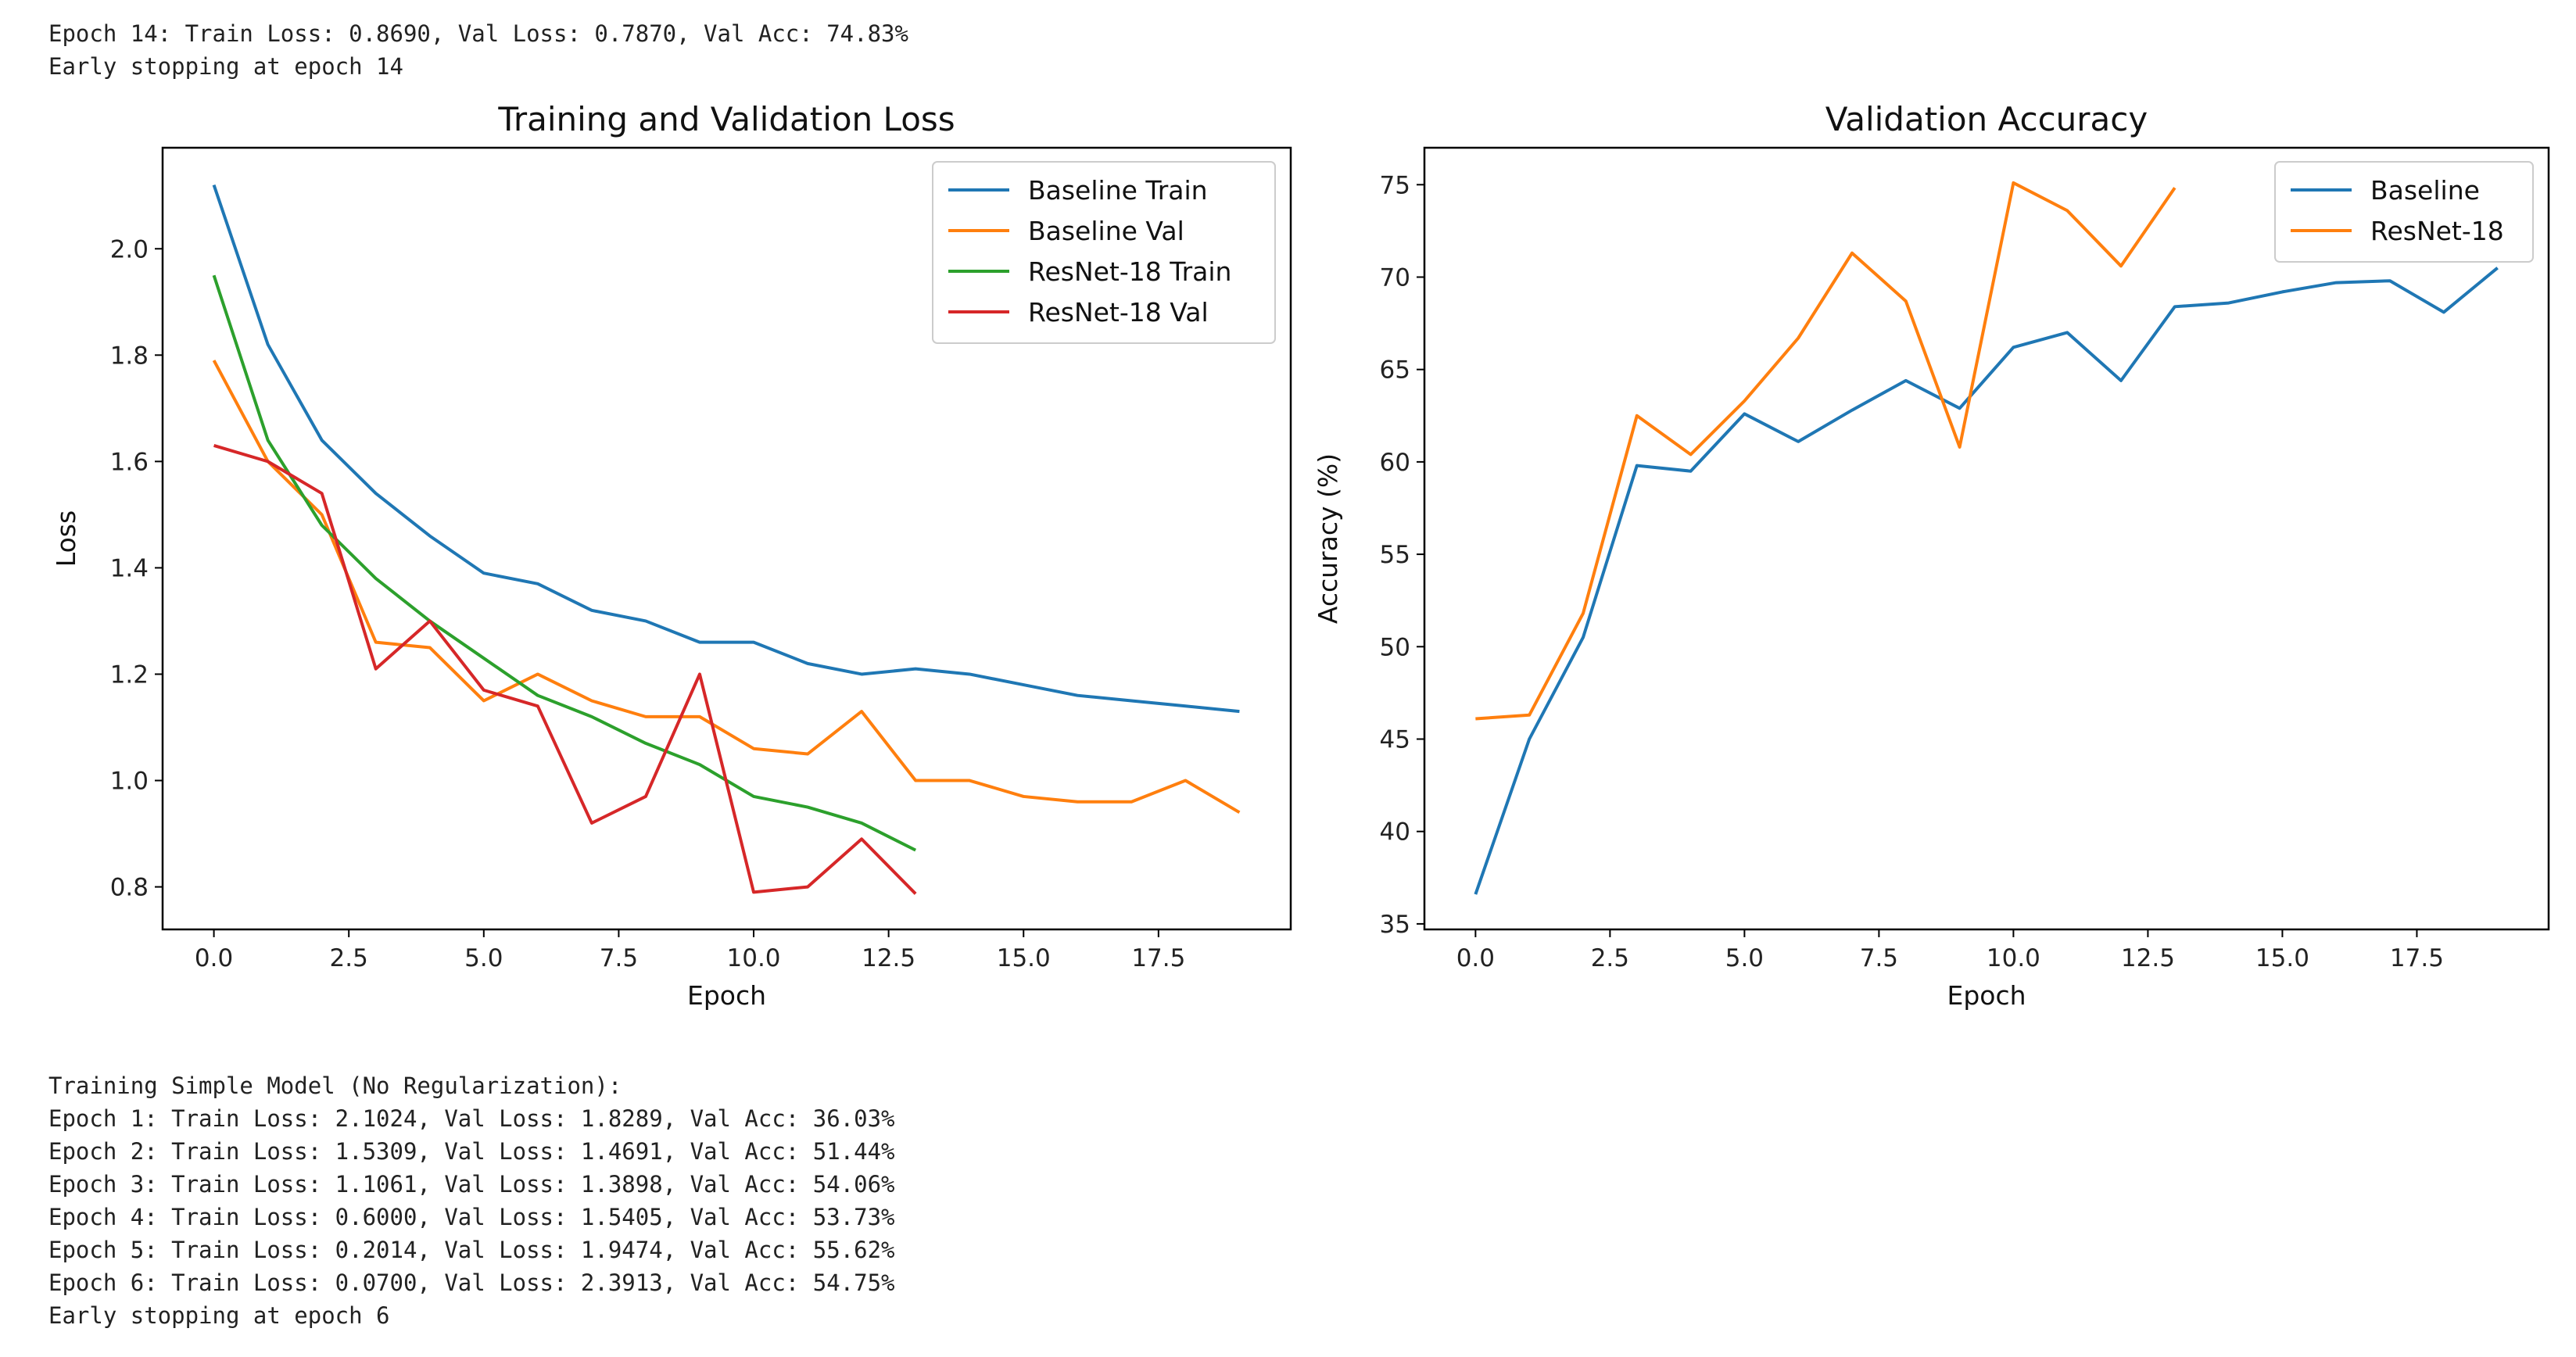  I want to click on legend-label: Baseline Val, so click(1106, 231).